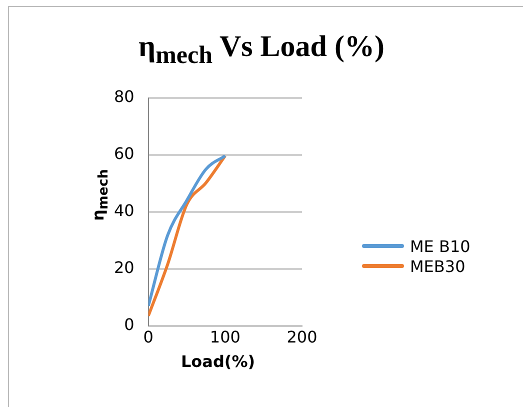  Describe the element at coordinates (124, 154) in the screenshot. I see `y-tick-label: 60` at that location.